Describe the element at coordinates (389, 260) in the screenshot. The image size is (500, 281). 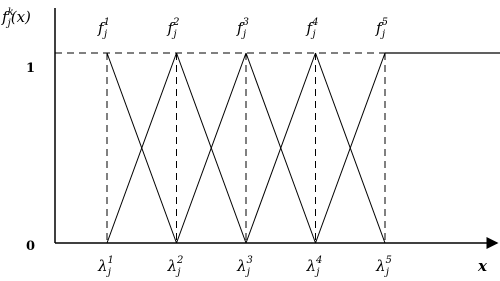
I see `point-label-sup: 5` at that location.